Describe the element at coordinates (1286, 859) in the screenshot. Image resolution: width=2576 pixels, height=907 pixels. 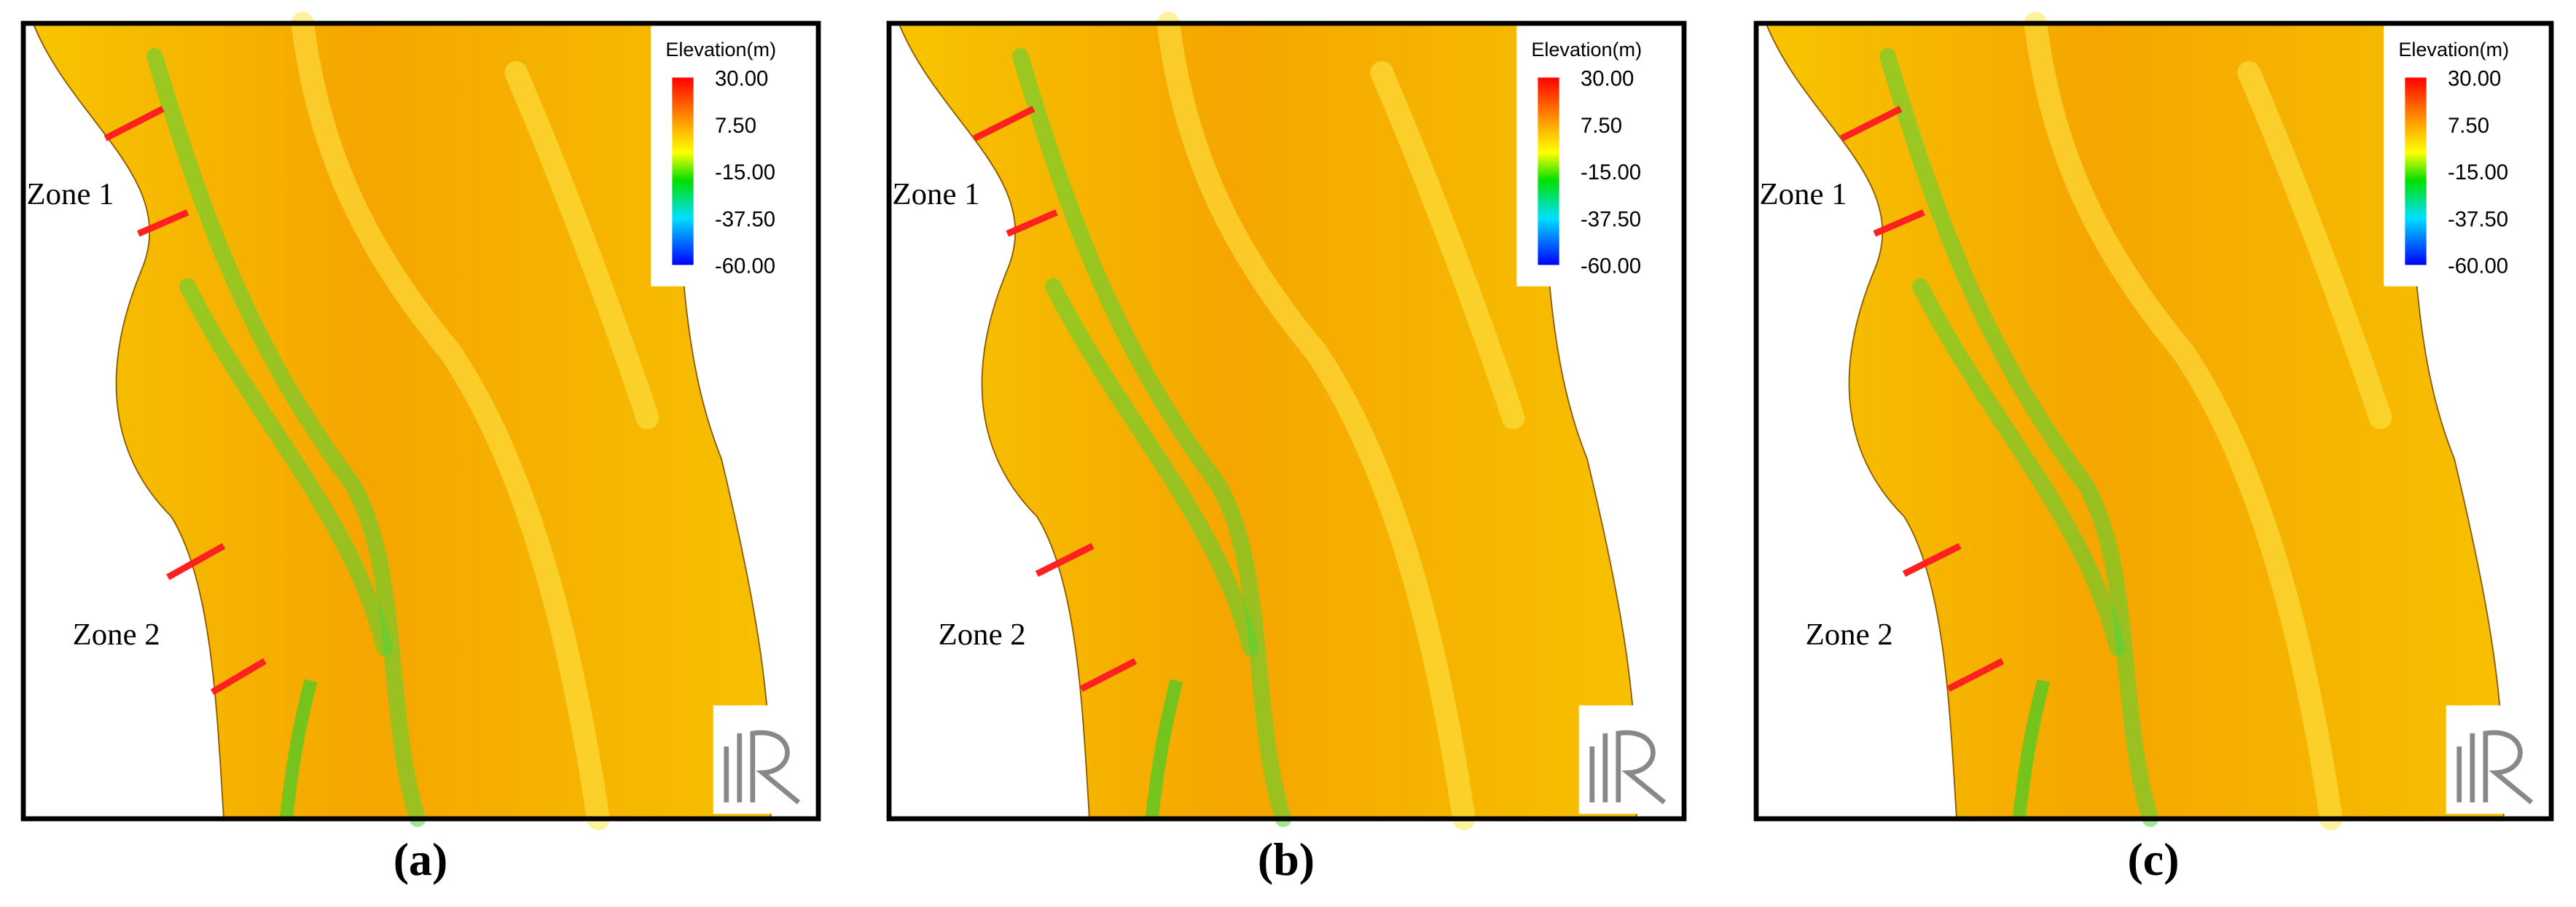
I see `panel-label: (b)` at that location.